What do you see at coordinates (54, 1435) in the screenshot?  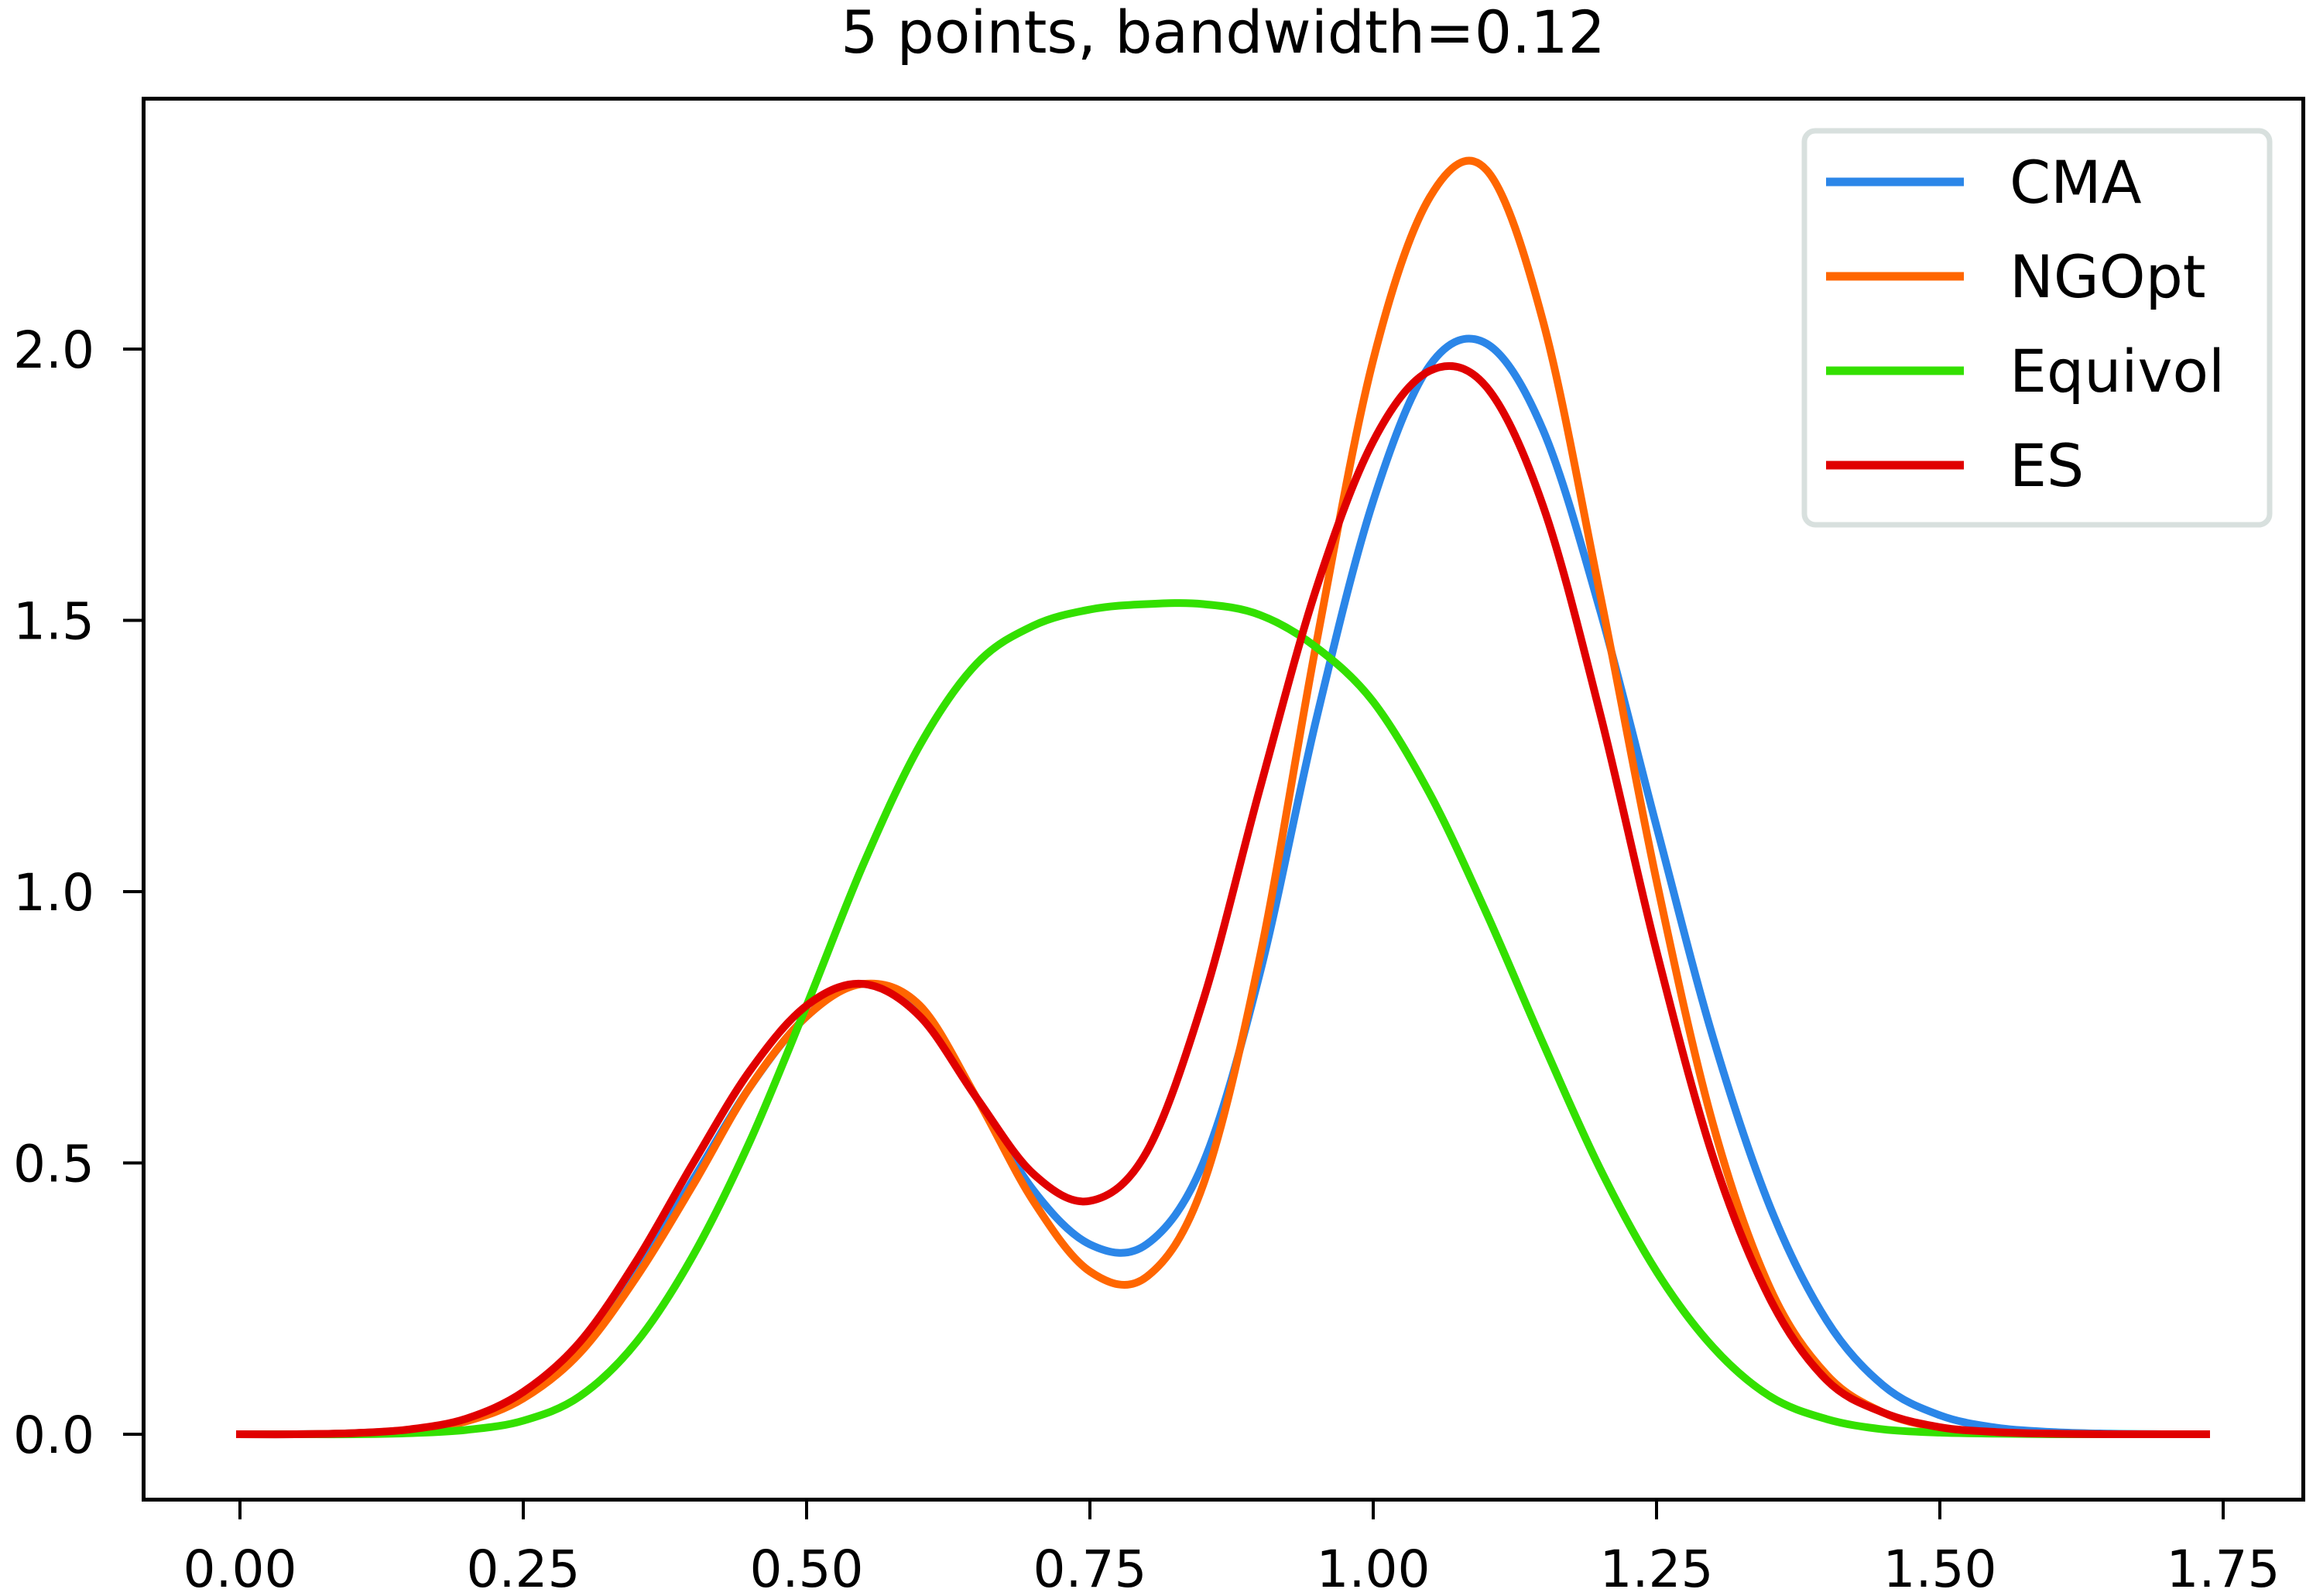 I see `y-tick-label: 0.0` at bounding box center [54, 1435].